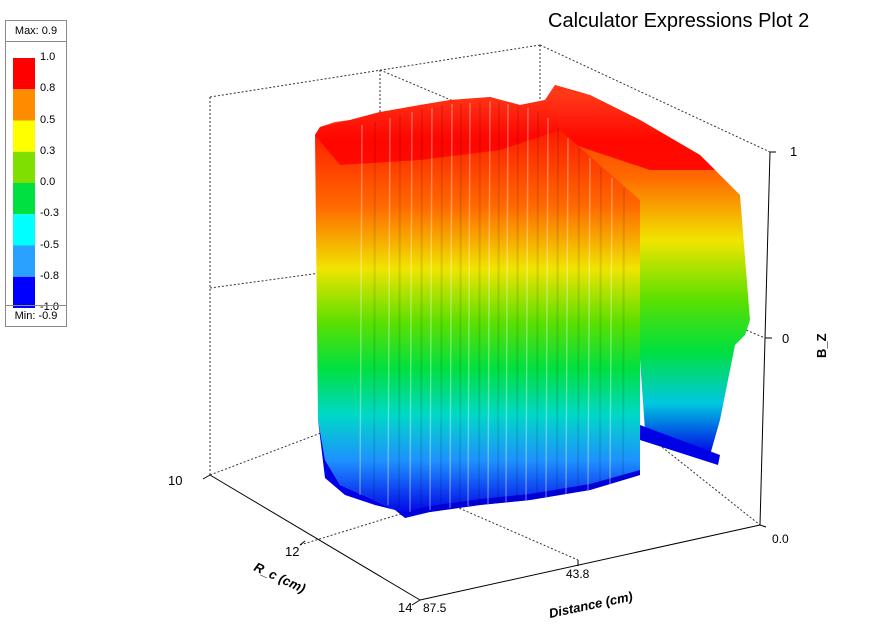 This screenshot has height=644, width=893. I want to click on z-tick-label: 0, so click(785, 338).